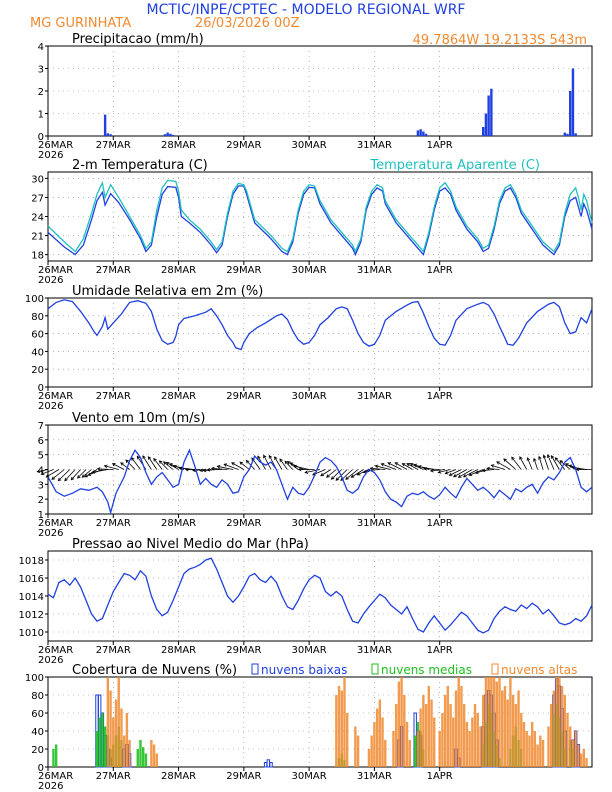  I want to click on y-tick-label: 20, so click(37, 370).